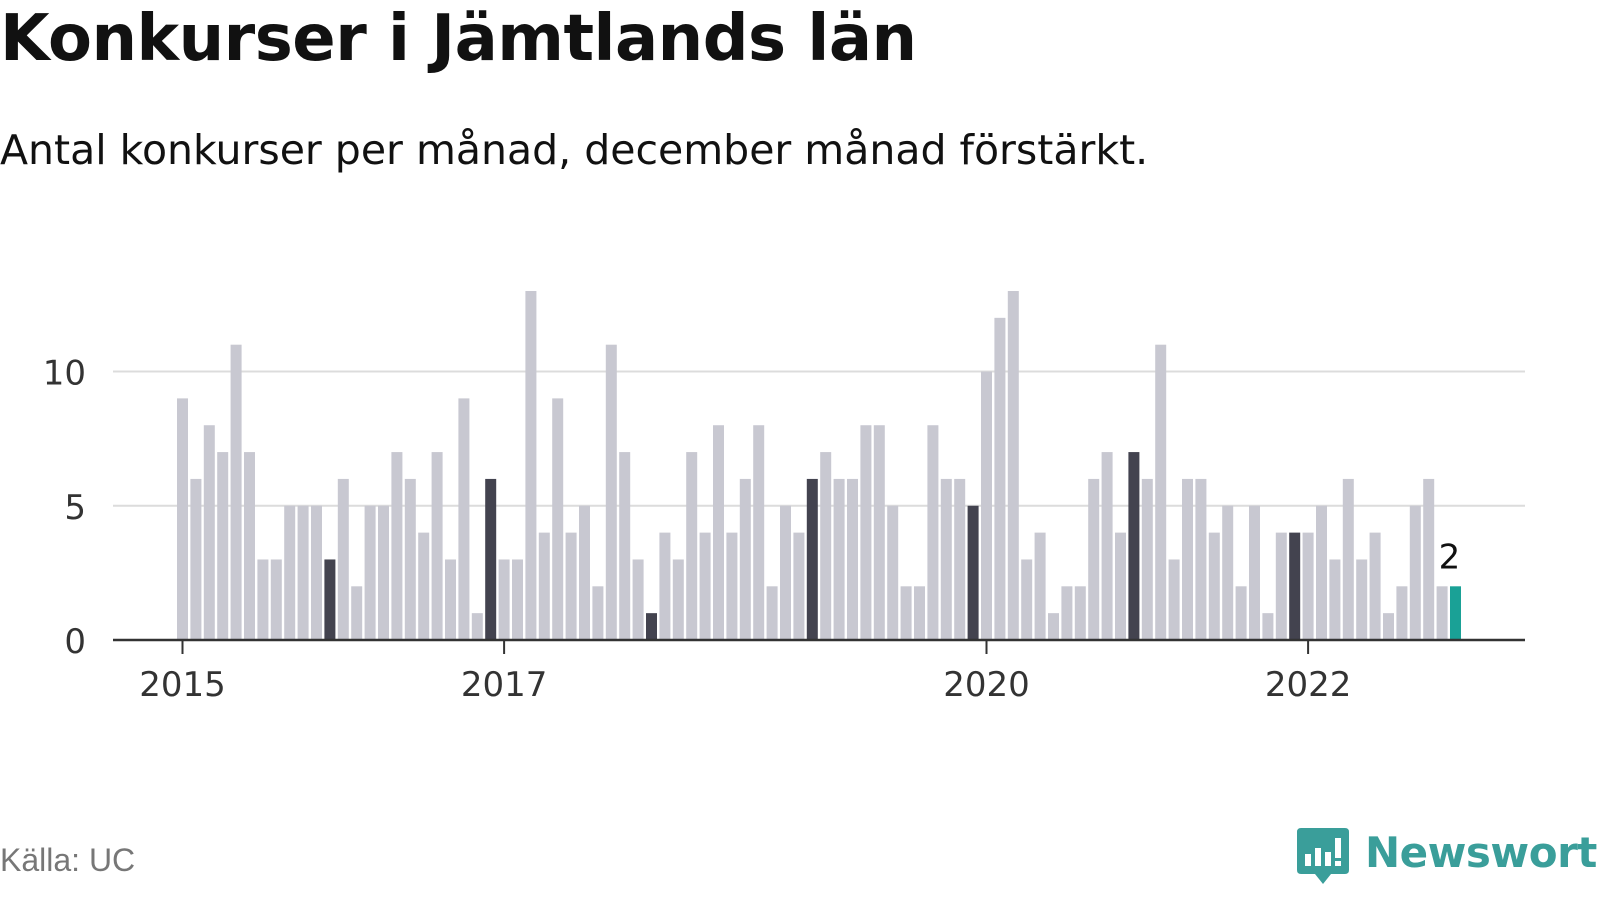 This screenshot has height=900, width=1600. What do you see at coordinates (1323, 856) in the screenshot?
I see `newsworthy-logo-icon` at bounding box center [1323, 856].